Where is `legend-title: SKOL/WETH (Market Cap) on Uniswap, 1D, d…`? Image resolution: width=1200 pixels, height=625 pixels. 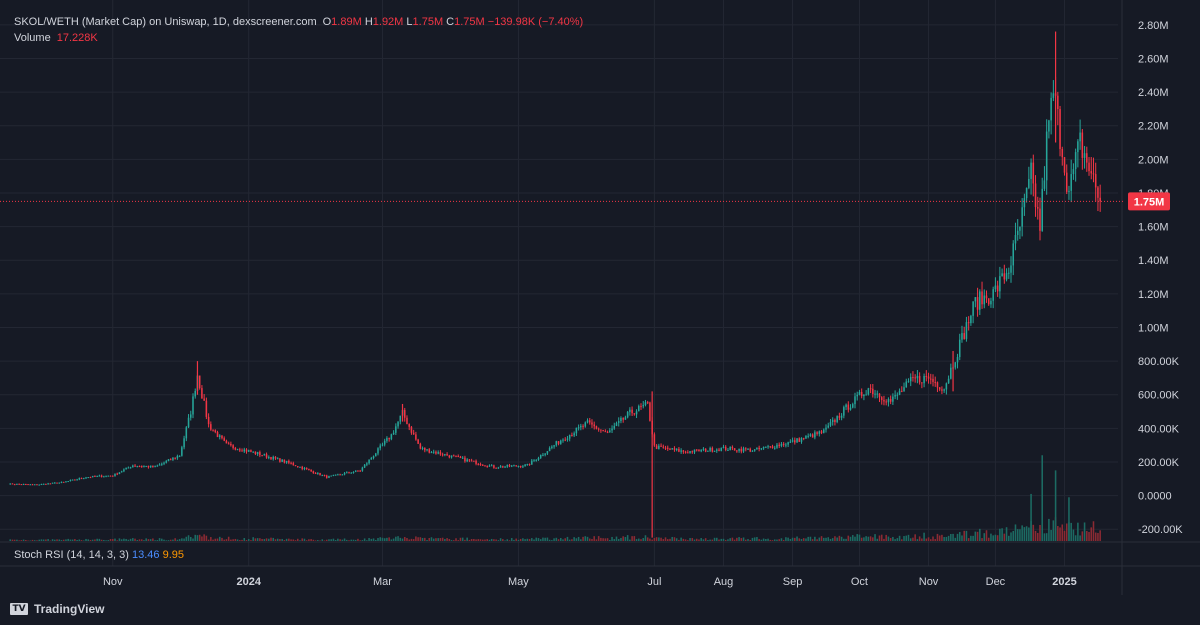
legend-title: SKOL/WETH (Market Cap) on Uniswap, 1D, d… is located at coordinates (165, 22).